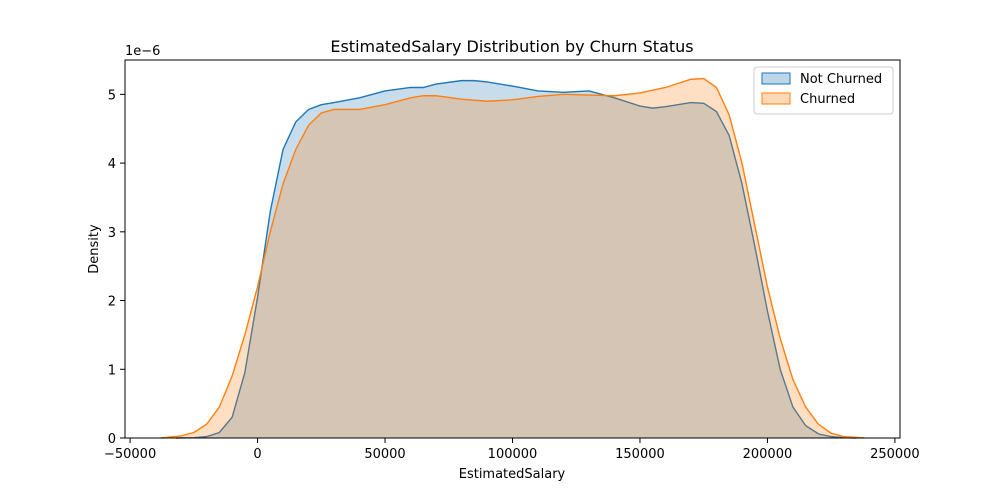 The width and height of the screenshot is (1000, 500). I want to click on y-axis-title: Density, so click(94, 249).